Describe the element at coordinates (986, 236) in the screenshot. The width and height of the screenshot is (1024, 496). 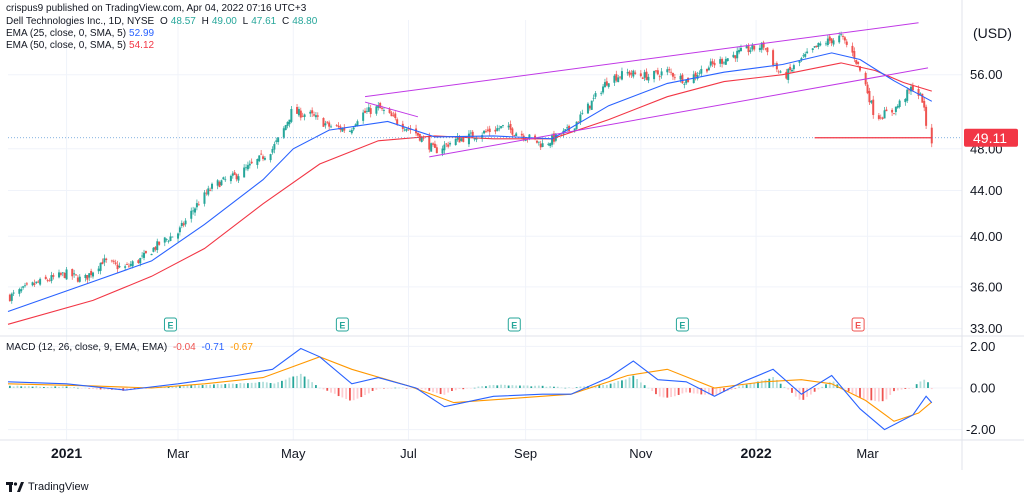
I see `price-tick-label: 40.00` at that location.